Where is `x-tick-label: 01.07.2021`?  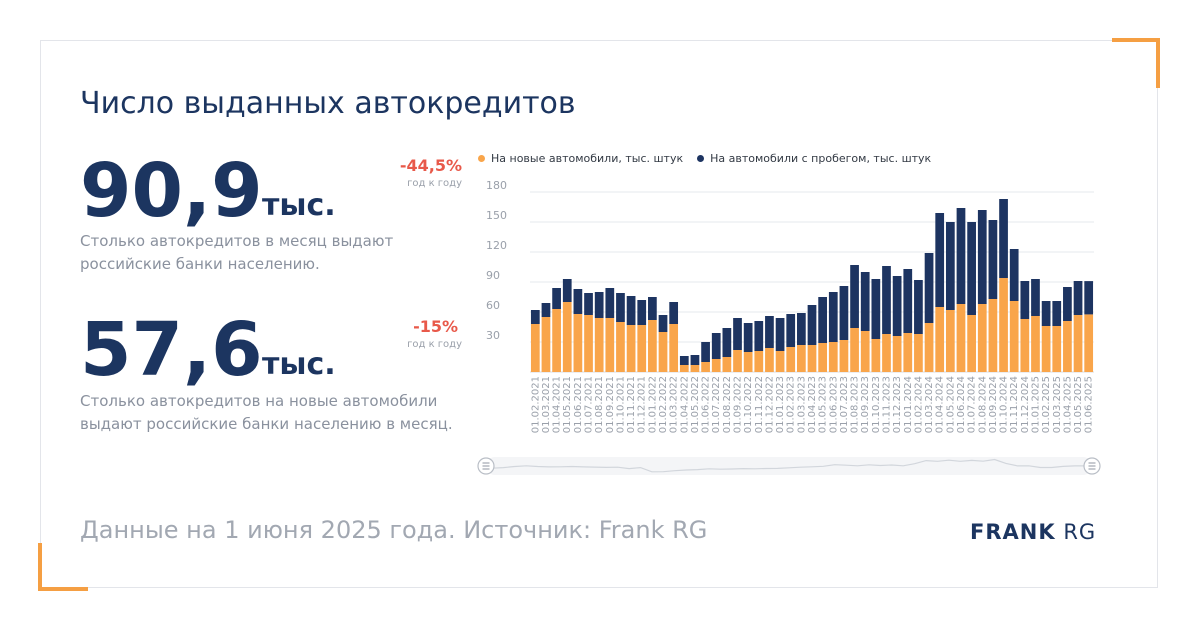
x-tick-label: 01.07.2021 is located at coordinates (589, 404).